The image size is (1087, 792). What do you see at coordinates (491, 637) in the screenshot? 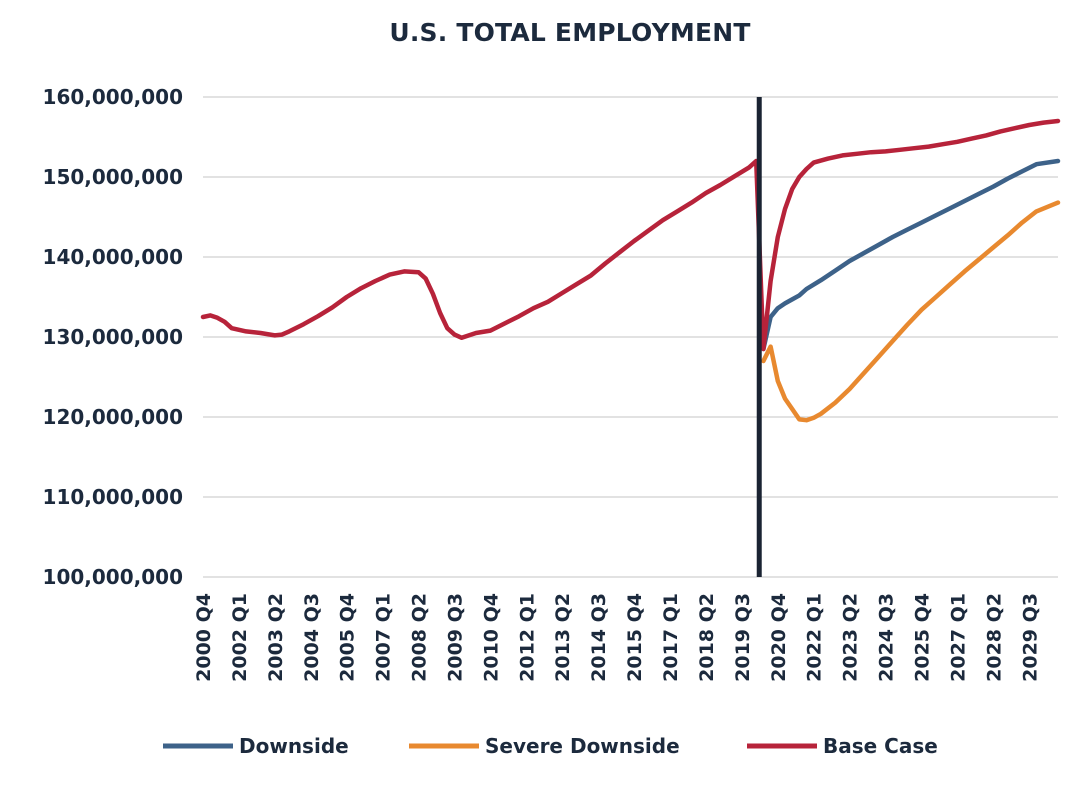
I see `x-tick-label: 2010 Q4` at bounding box center [491, 637].